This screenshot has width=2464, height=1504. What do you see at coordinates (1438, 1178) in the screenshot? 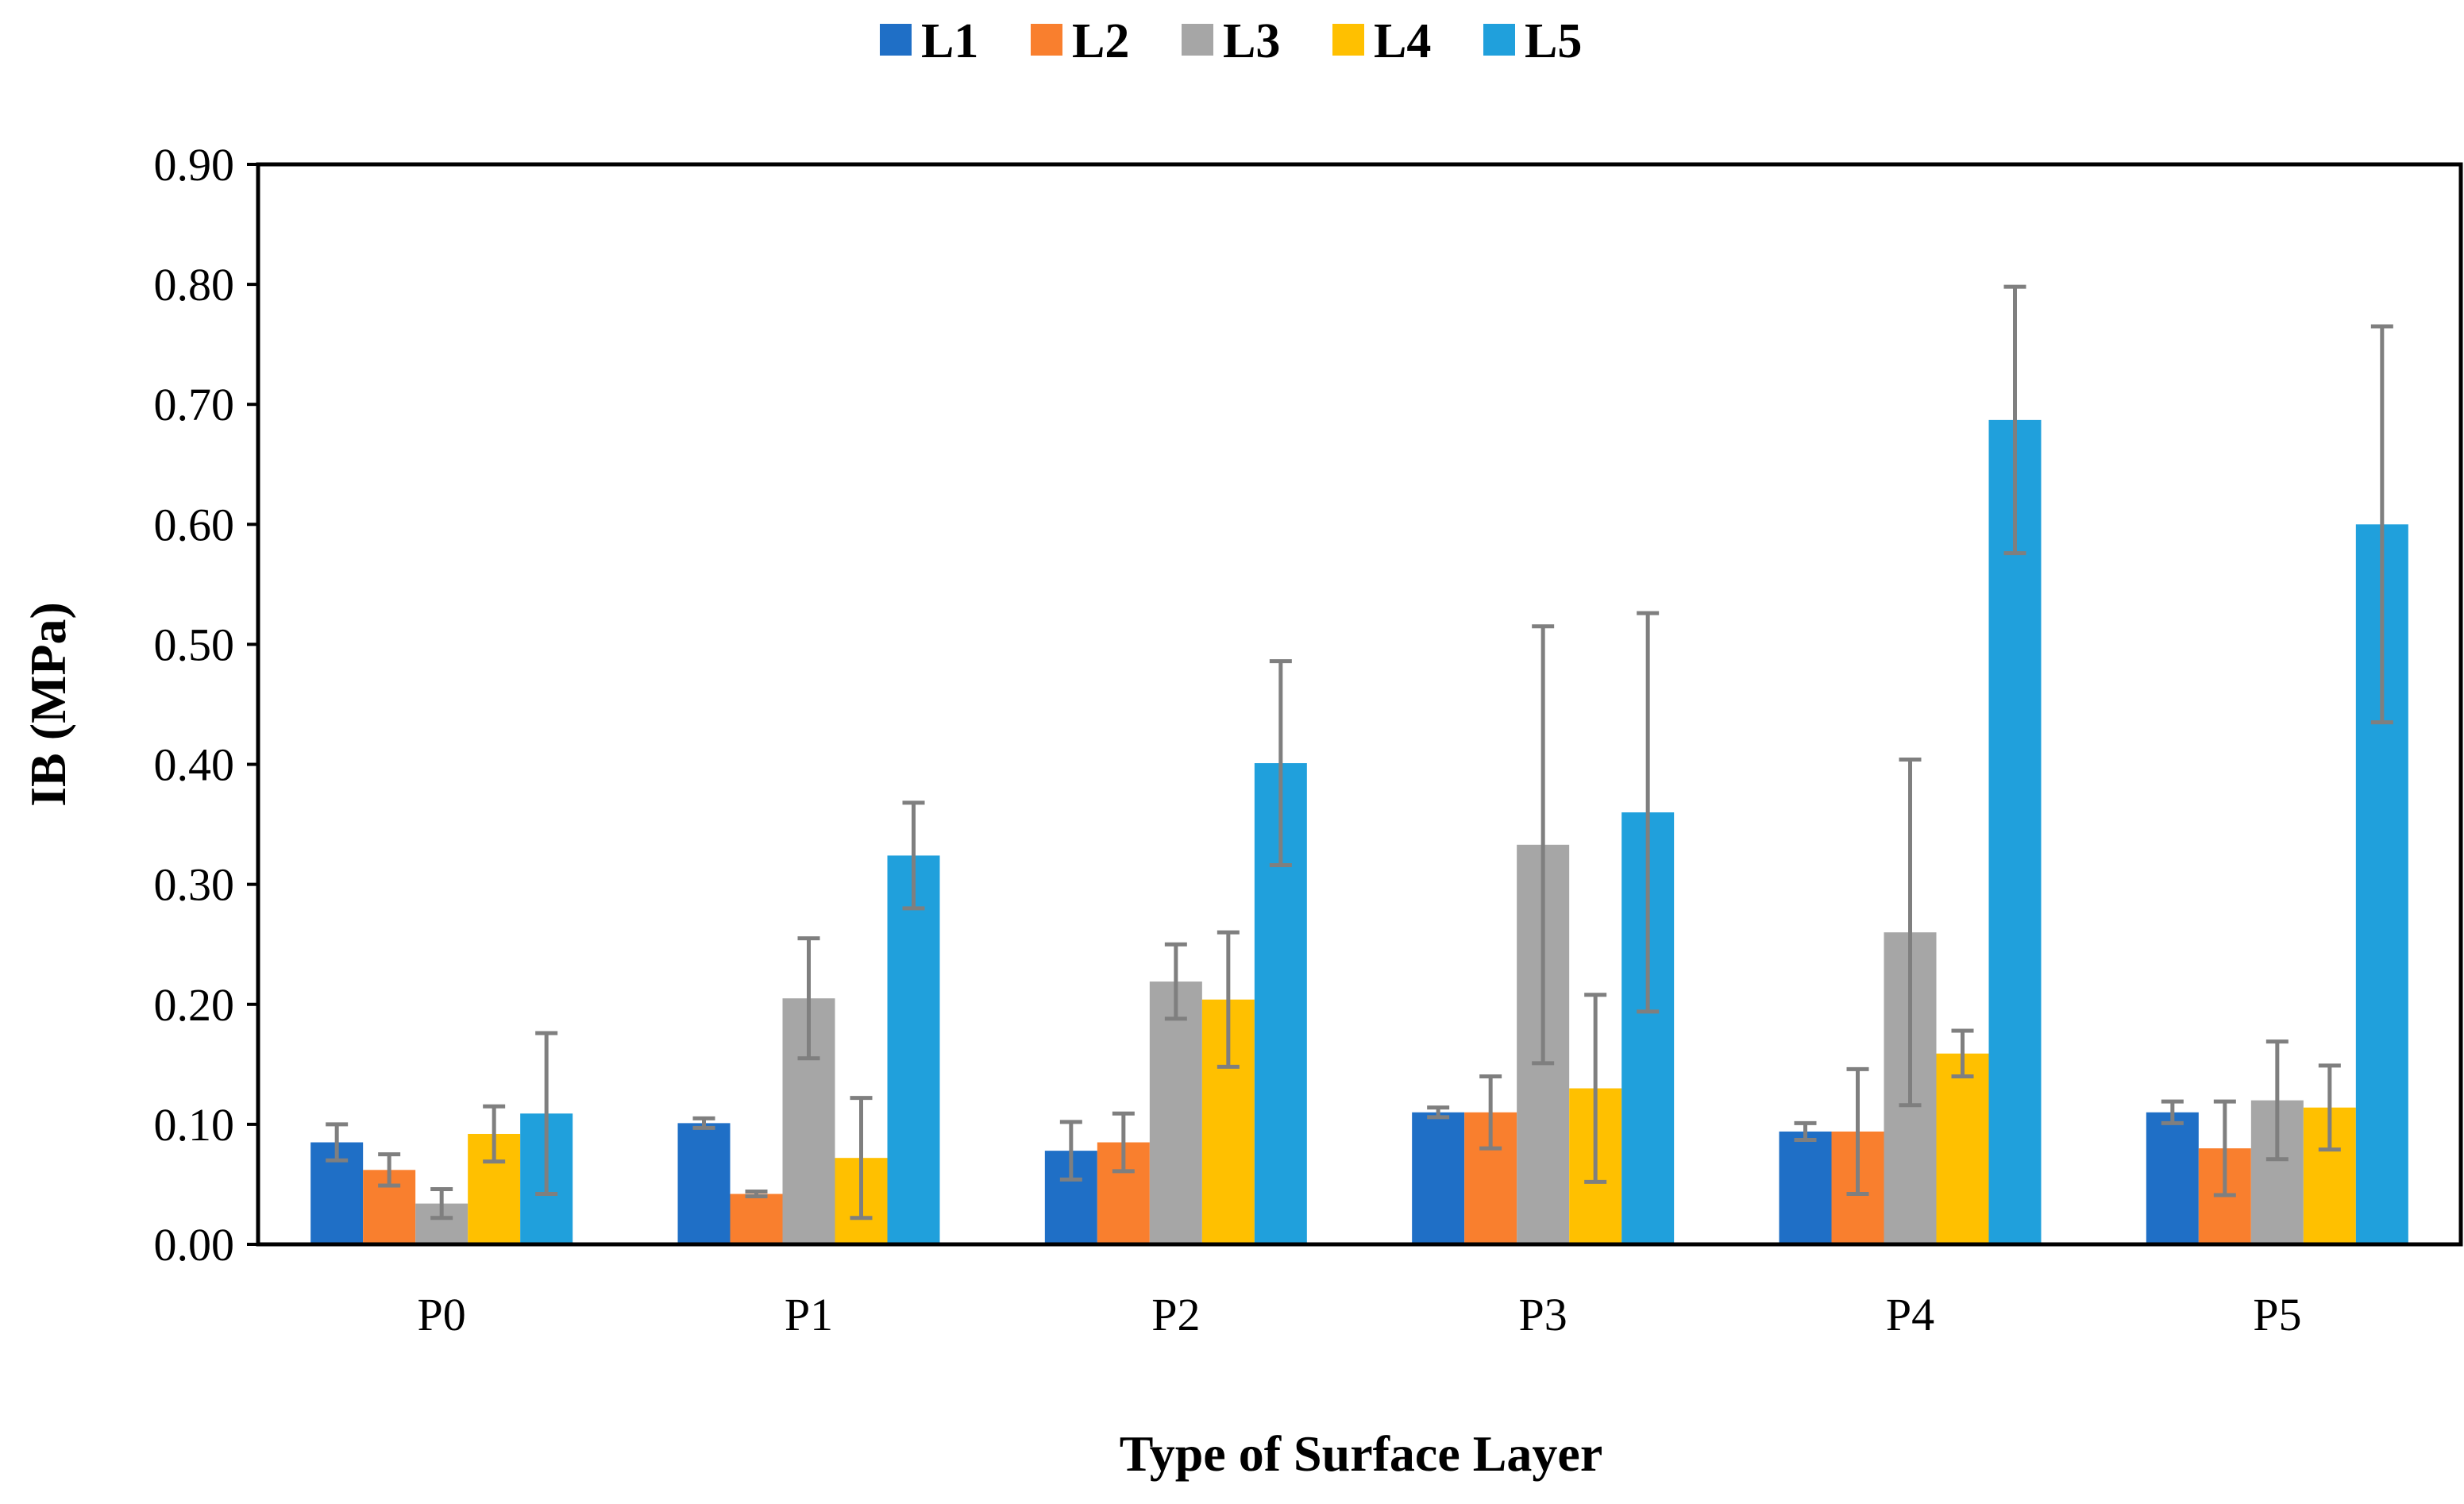
I see `bar-l1-p3` at bounding box center [1438, 1178].